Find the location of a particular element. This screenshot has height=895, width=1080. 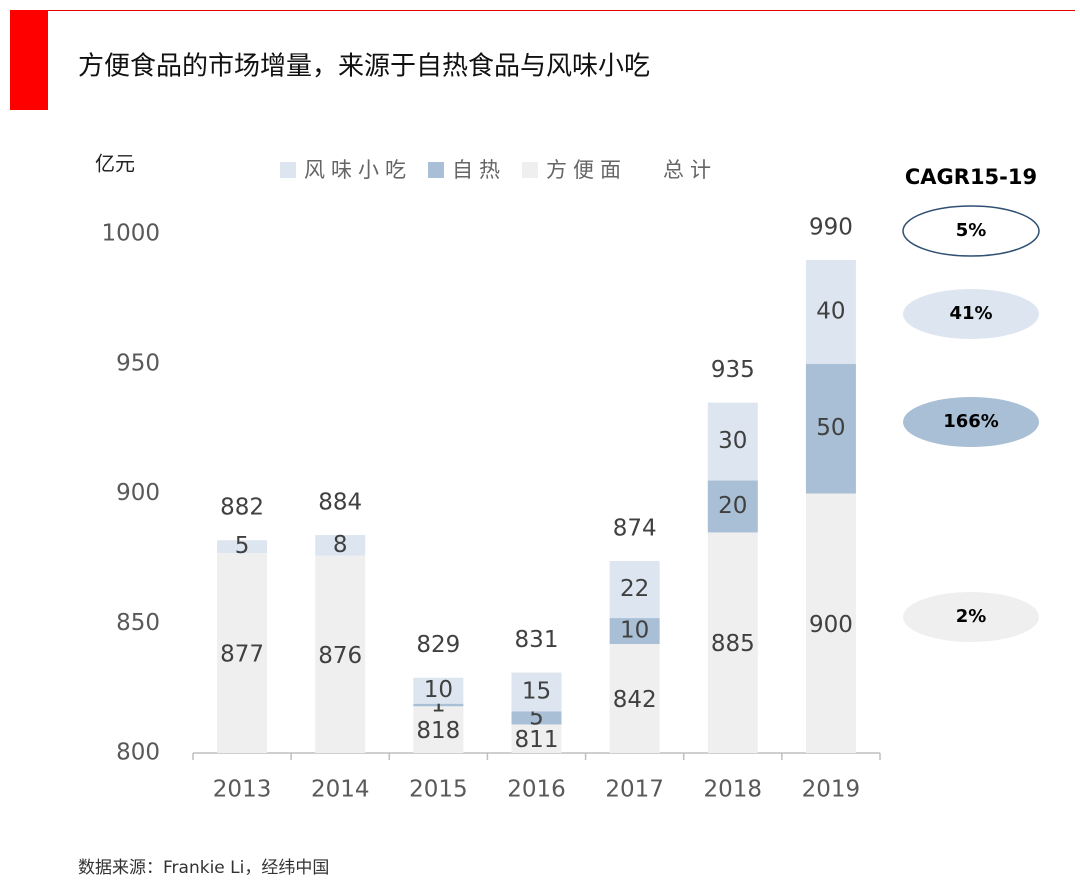

data-label: 20 is located at coordinates (732, 506).